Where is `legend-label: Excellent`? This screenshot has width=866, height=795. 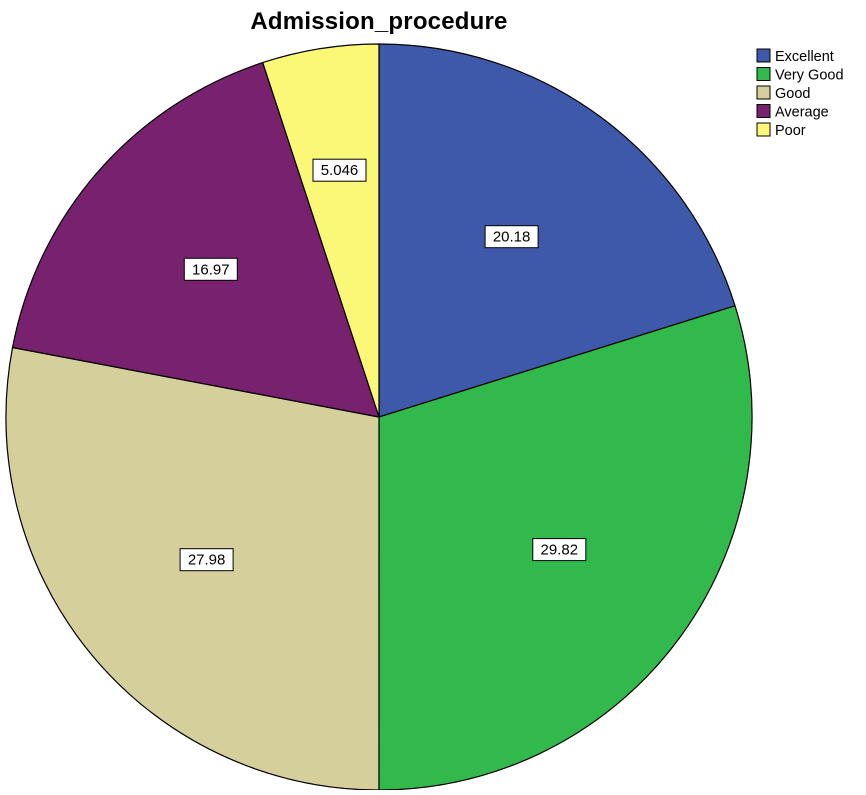
legend-label: Excellent is located at coordinates (804, 57).